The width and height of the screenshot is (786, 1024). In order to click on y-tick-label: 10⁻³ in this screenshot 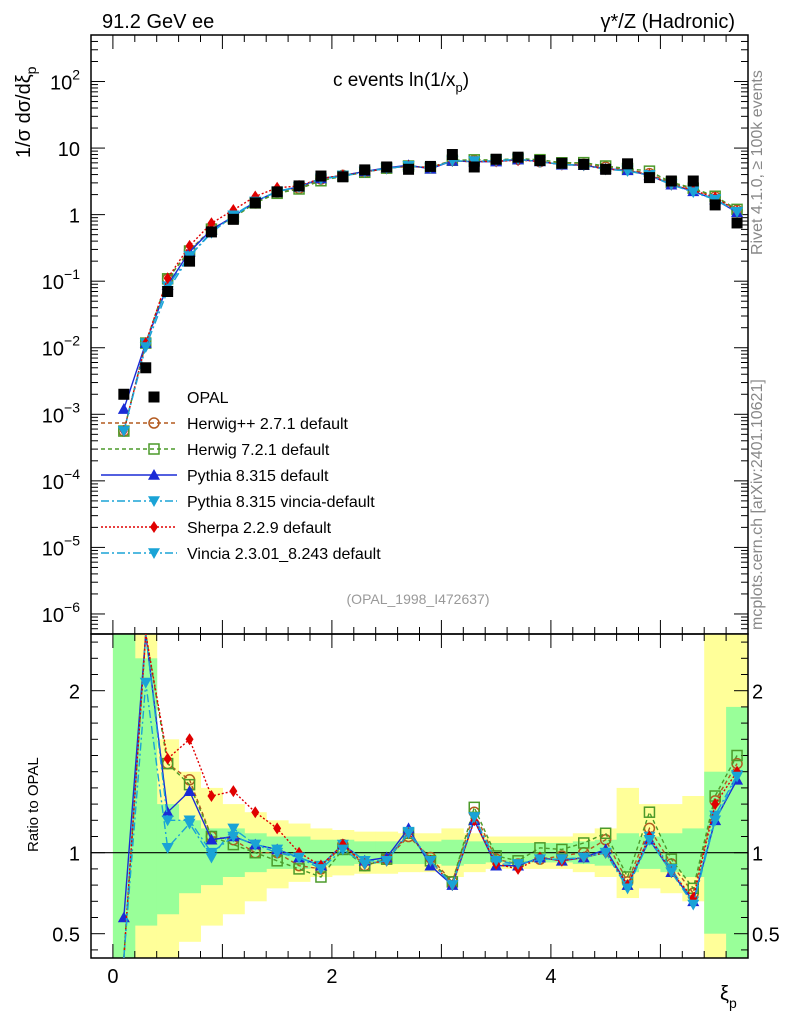, I will do `click(61, 413)`.